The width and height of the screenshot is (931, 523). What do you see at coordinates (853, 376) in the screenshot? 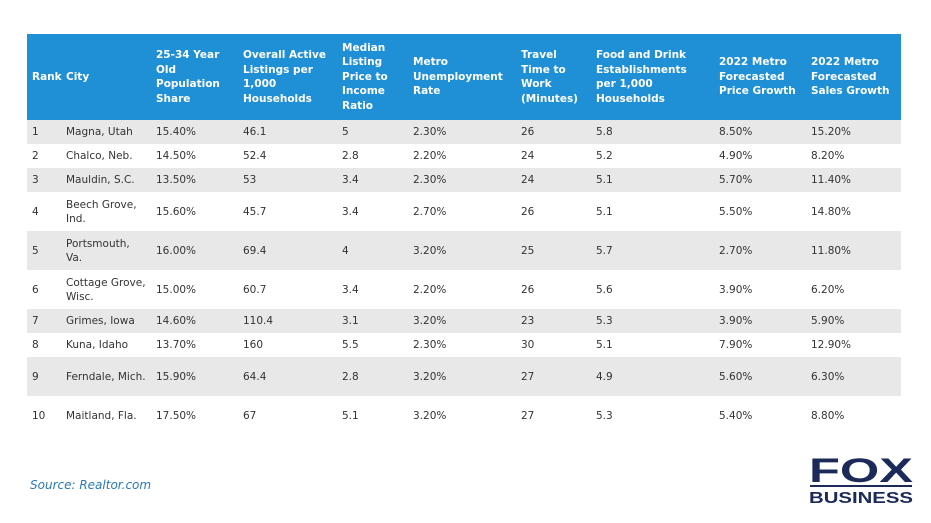
I see `table-cell: 6.30%` at bounding box center [853, 376].